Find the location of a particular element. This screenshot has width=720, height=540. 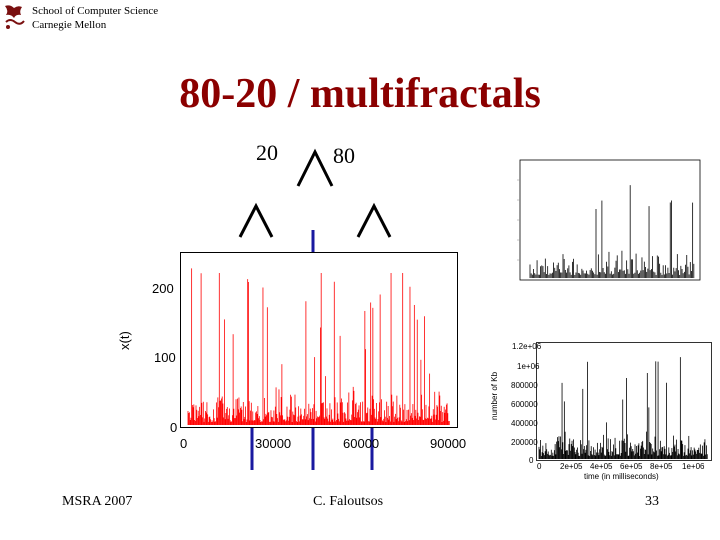

cmu-logo-icon is located at coordinates (15, 17).